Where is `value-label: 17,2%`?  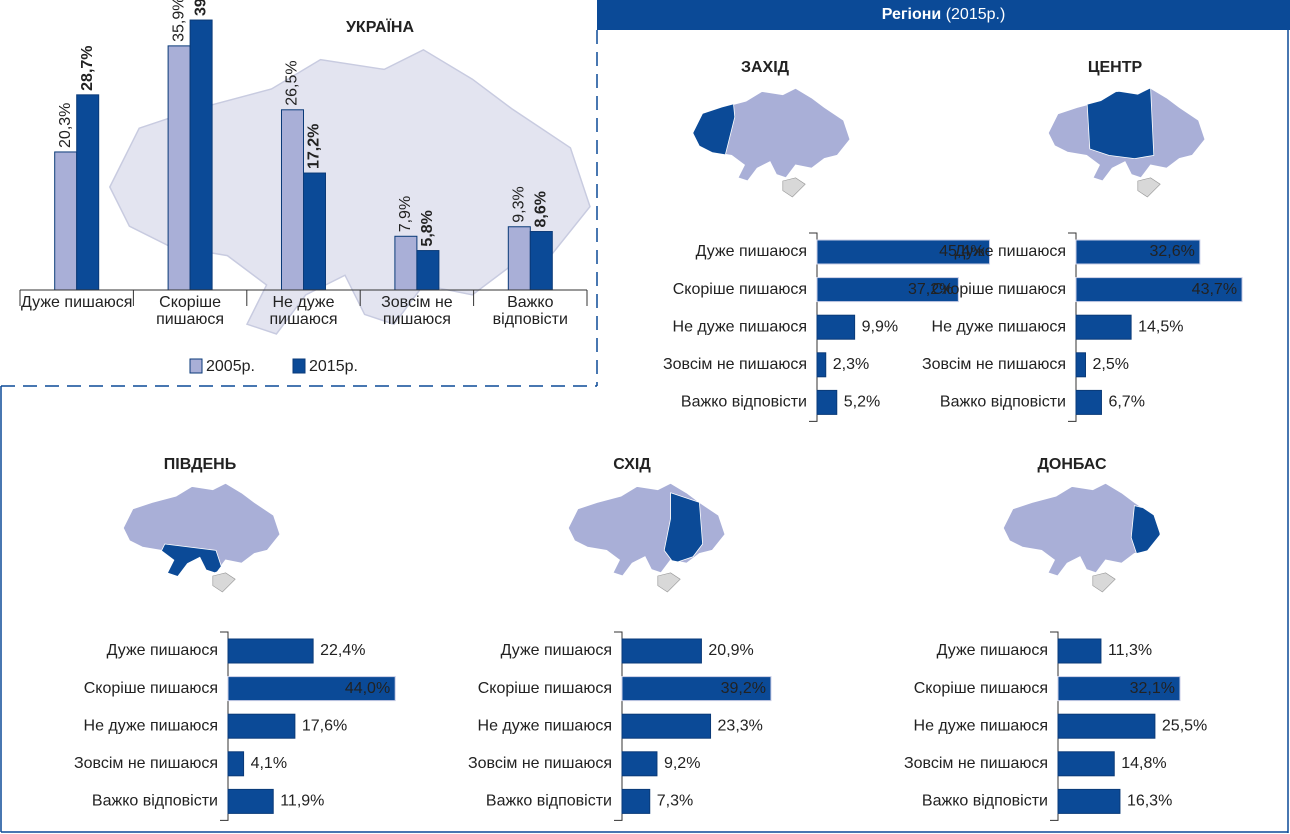 value-label: 17,2% is located at coordinates (314, 146).